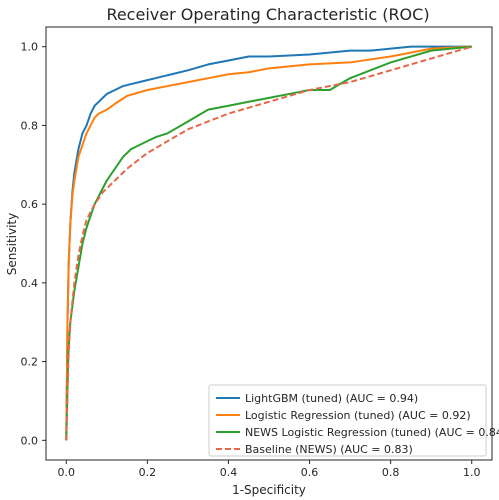 The width and height of the screenshot is (499, 500). I want to click on y-tick-label: 0.4, so click(30, 283).